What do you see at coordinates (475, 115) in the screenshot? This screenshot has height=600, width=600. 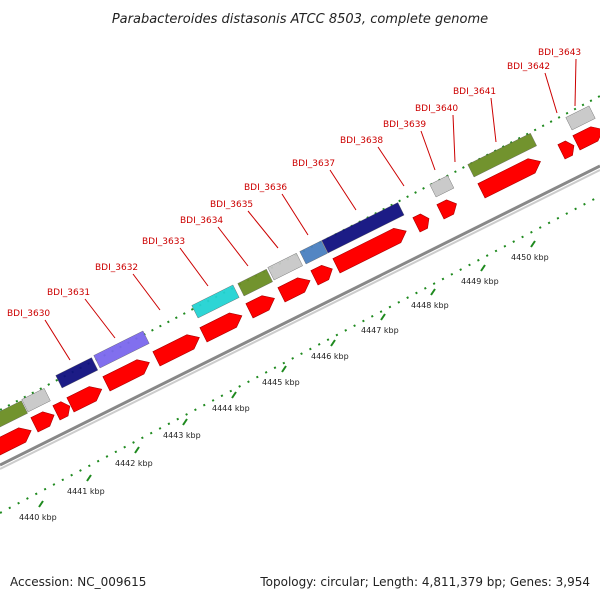 I see `gene-label: BDI_3641` at bounding box center [475, 115].